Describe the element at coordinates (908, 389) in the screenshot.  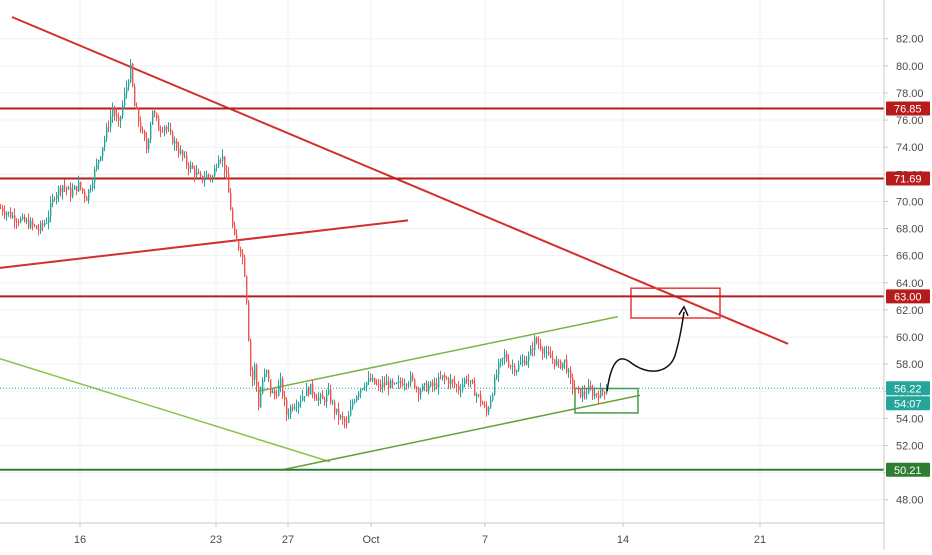
I see `last-price-badge-label: 56.22` at that location.